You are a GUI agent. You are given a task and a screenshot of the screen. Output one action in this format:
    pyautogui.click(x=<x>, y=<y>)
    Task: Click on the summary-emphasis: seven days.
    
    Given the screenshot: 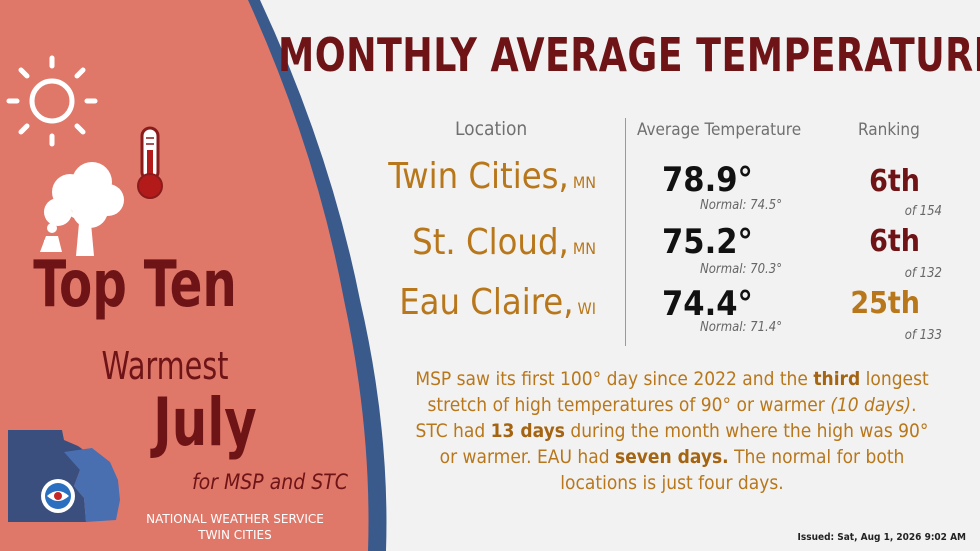 What is the action you would take?
    pyautogui.click(x=672, y=457)
    